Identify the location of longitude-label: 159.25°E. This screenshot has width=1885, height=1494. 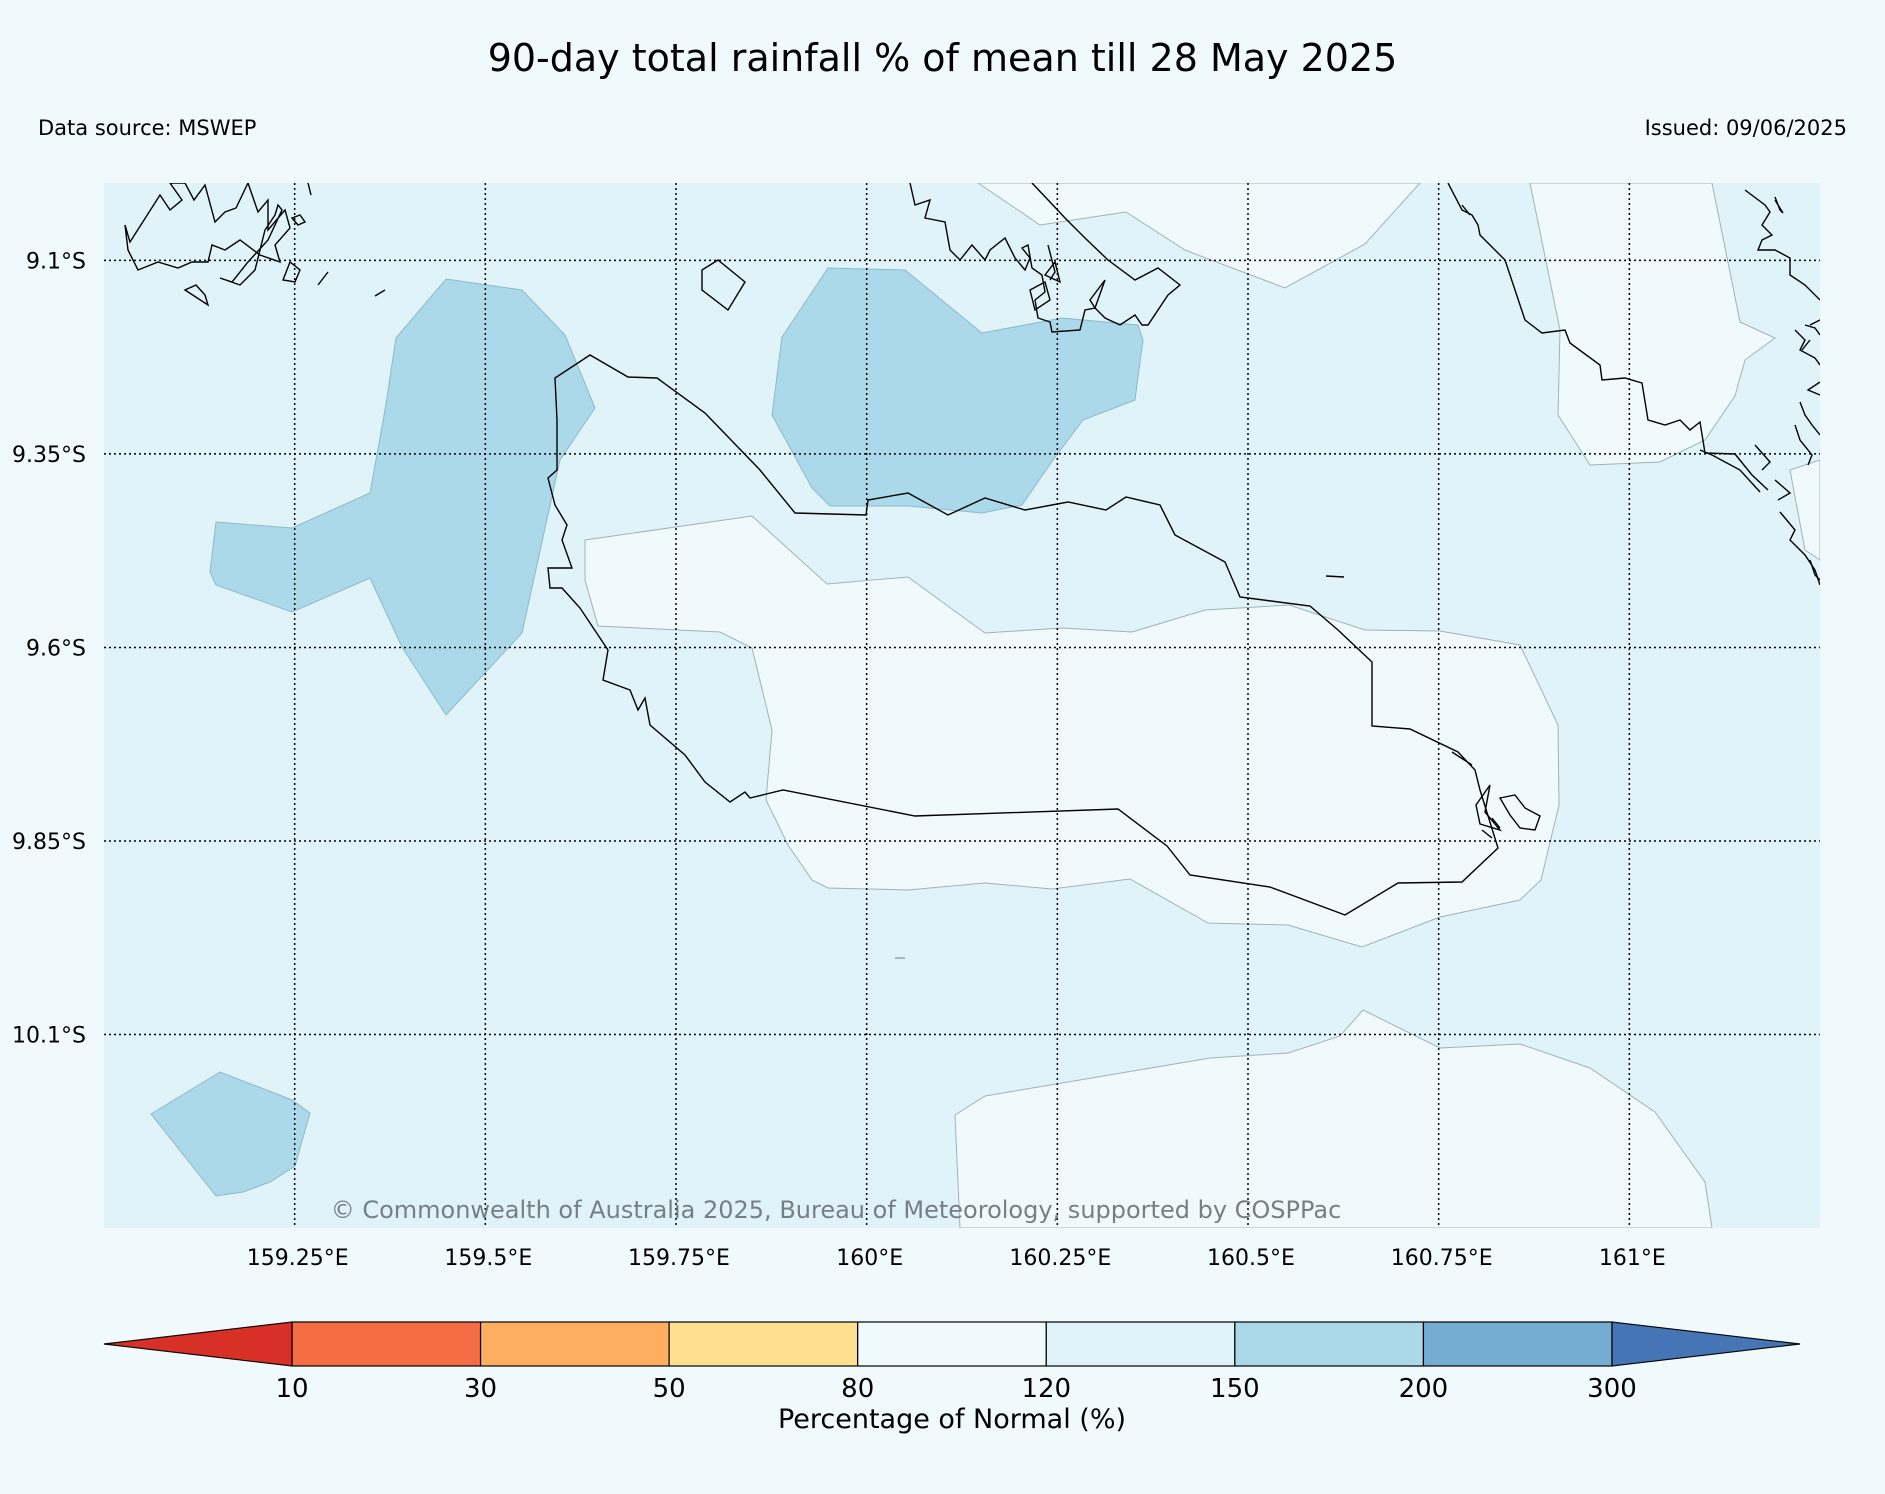
(298, 1258).